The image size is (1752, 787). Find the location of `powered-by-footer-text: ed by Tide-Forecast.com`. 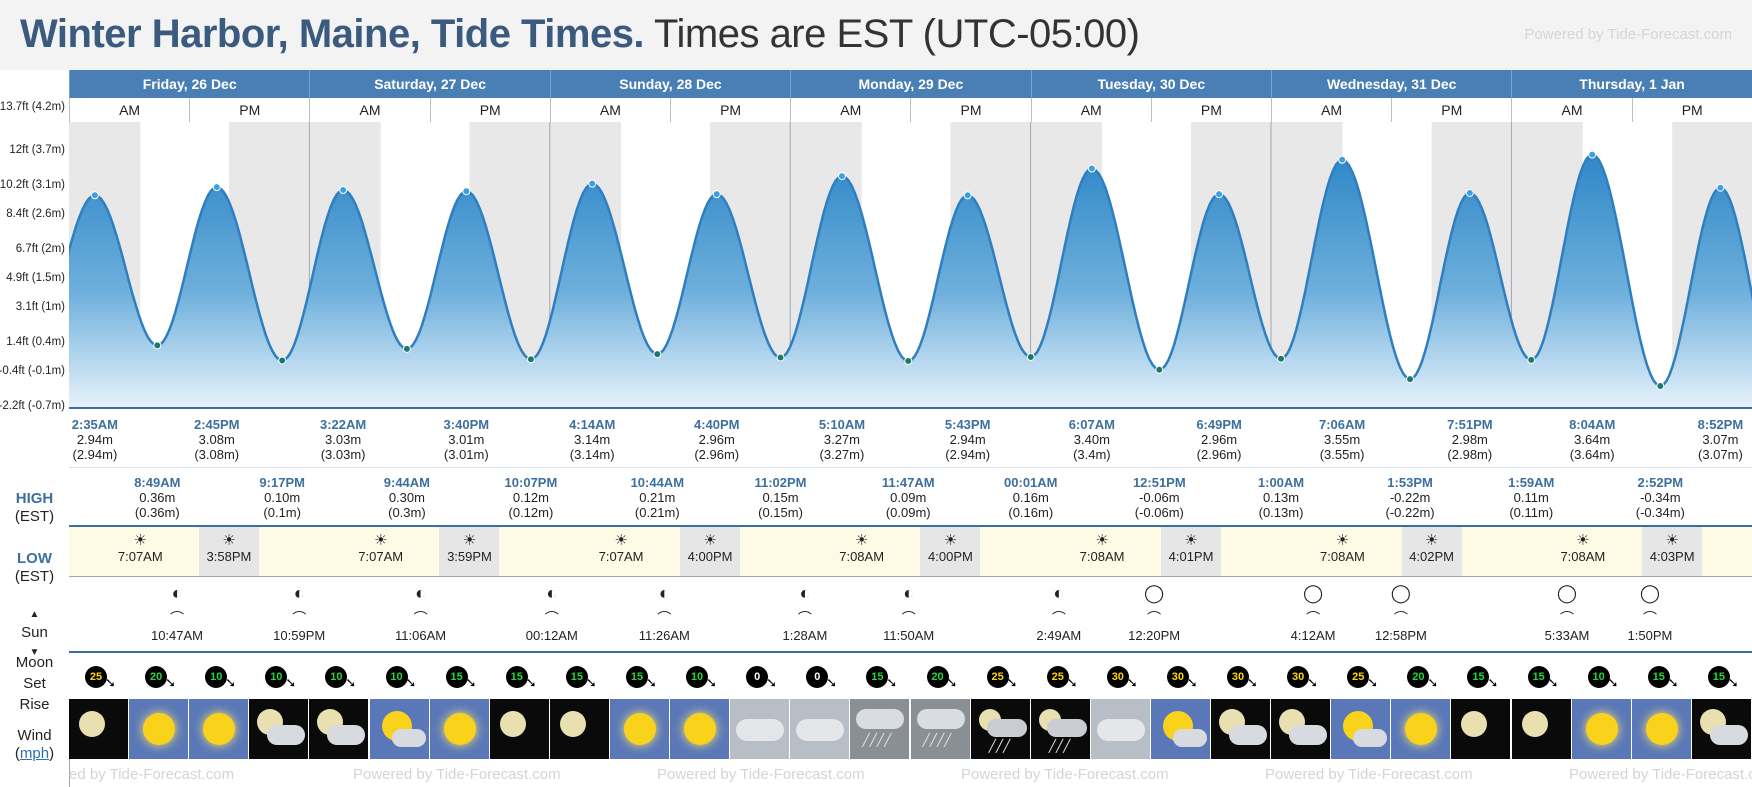

powered-by-footer-text: ed by Tide-Forecast.com is located at coordinates (152, 774).